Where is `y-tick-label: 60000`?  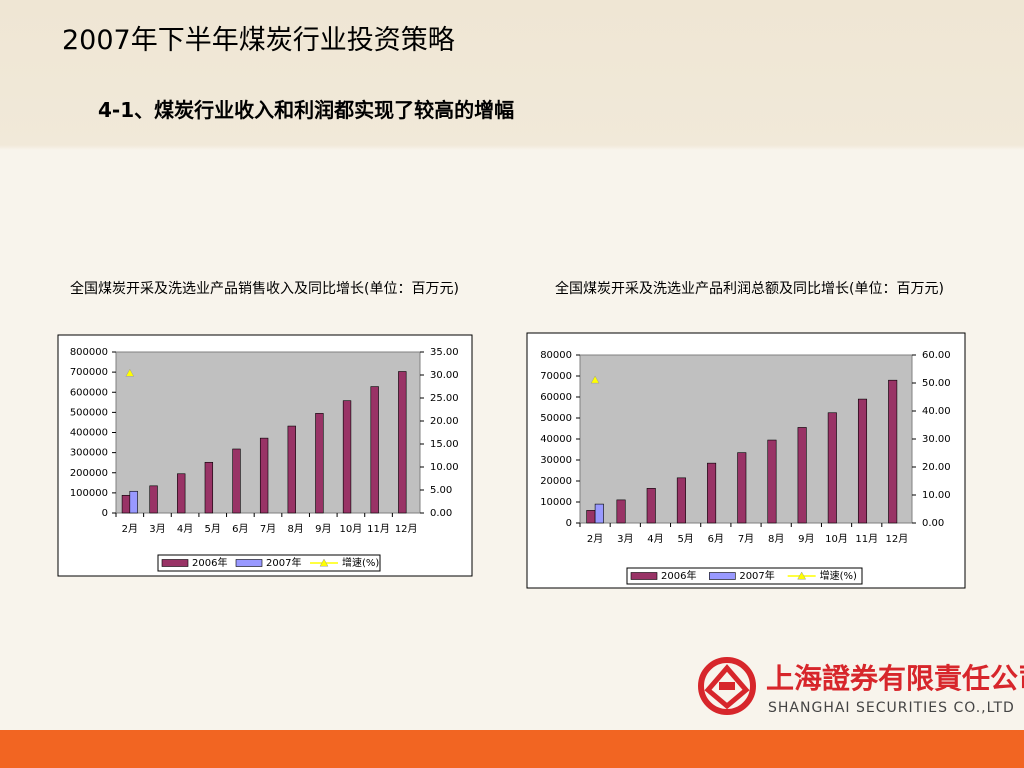 y-tick-label: 60000 is located at coordinates (556, 397).